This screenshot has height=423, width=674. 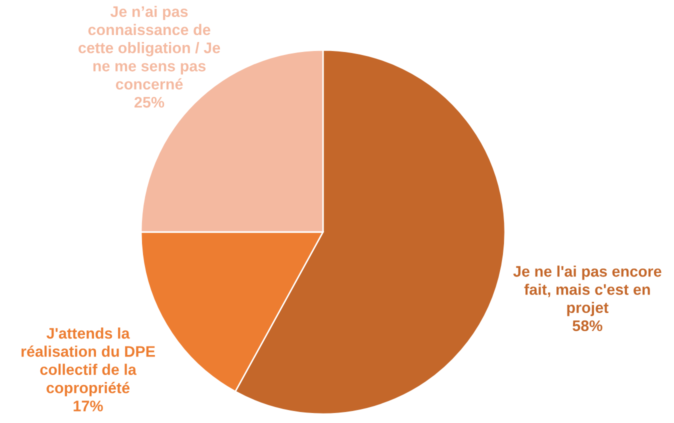 I want to click on slice-label: J'attends la réalisation du DPE collectif de la copropriété, so click(x=88, y=362).